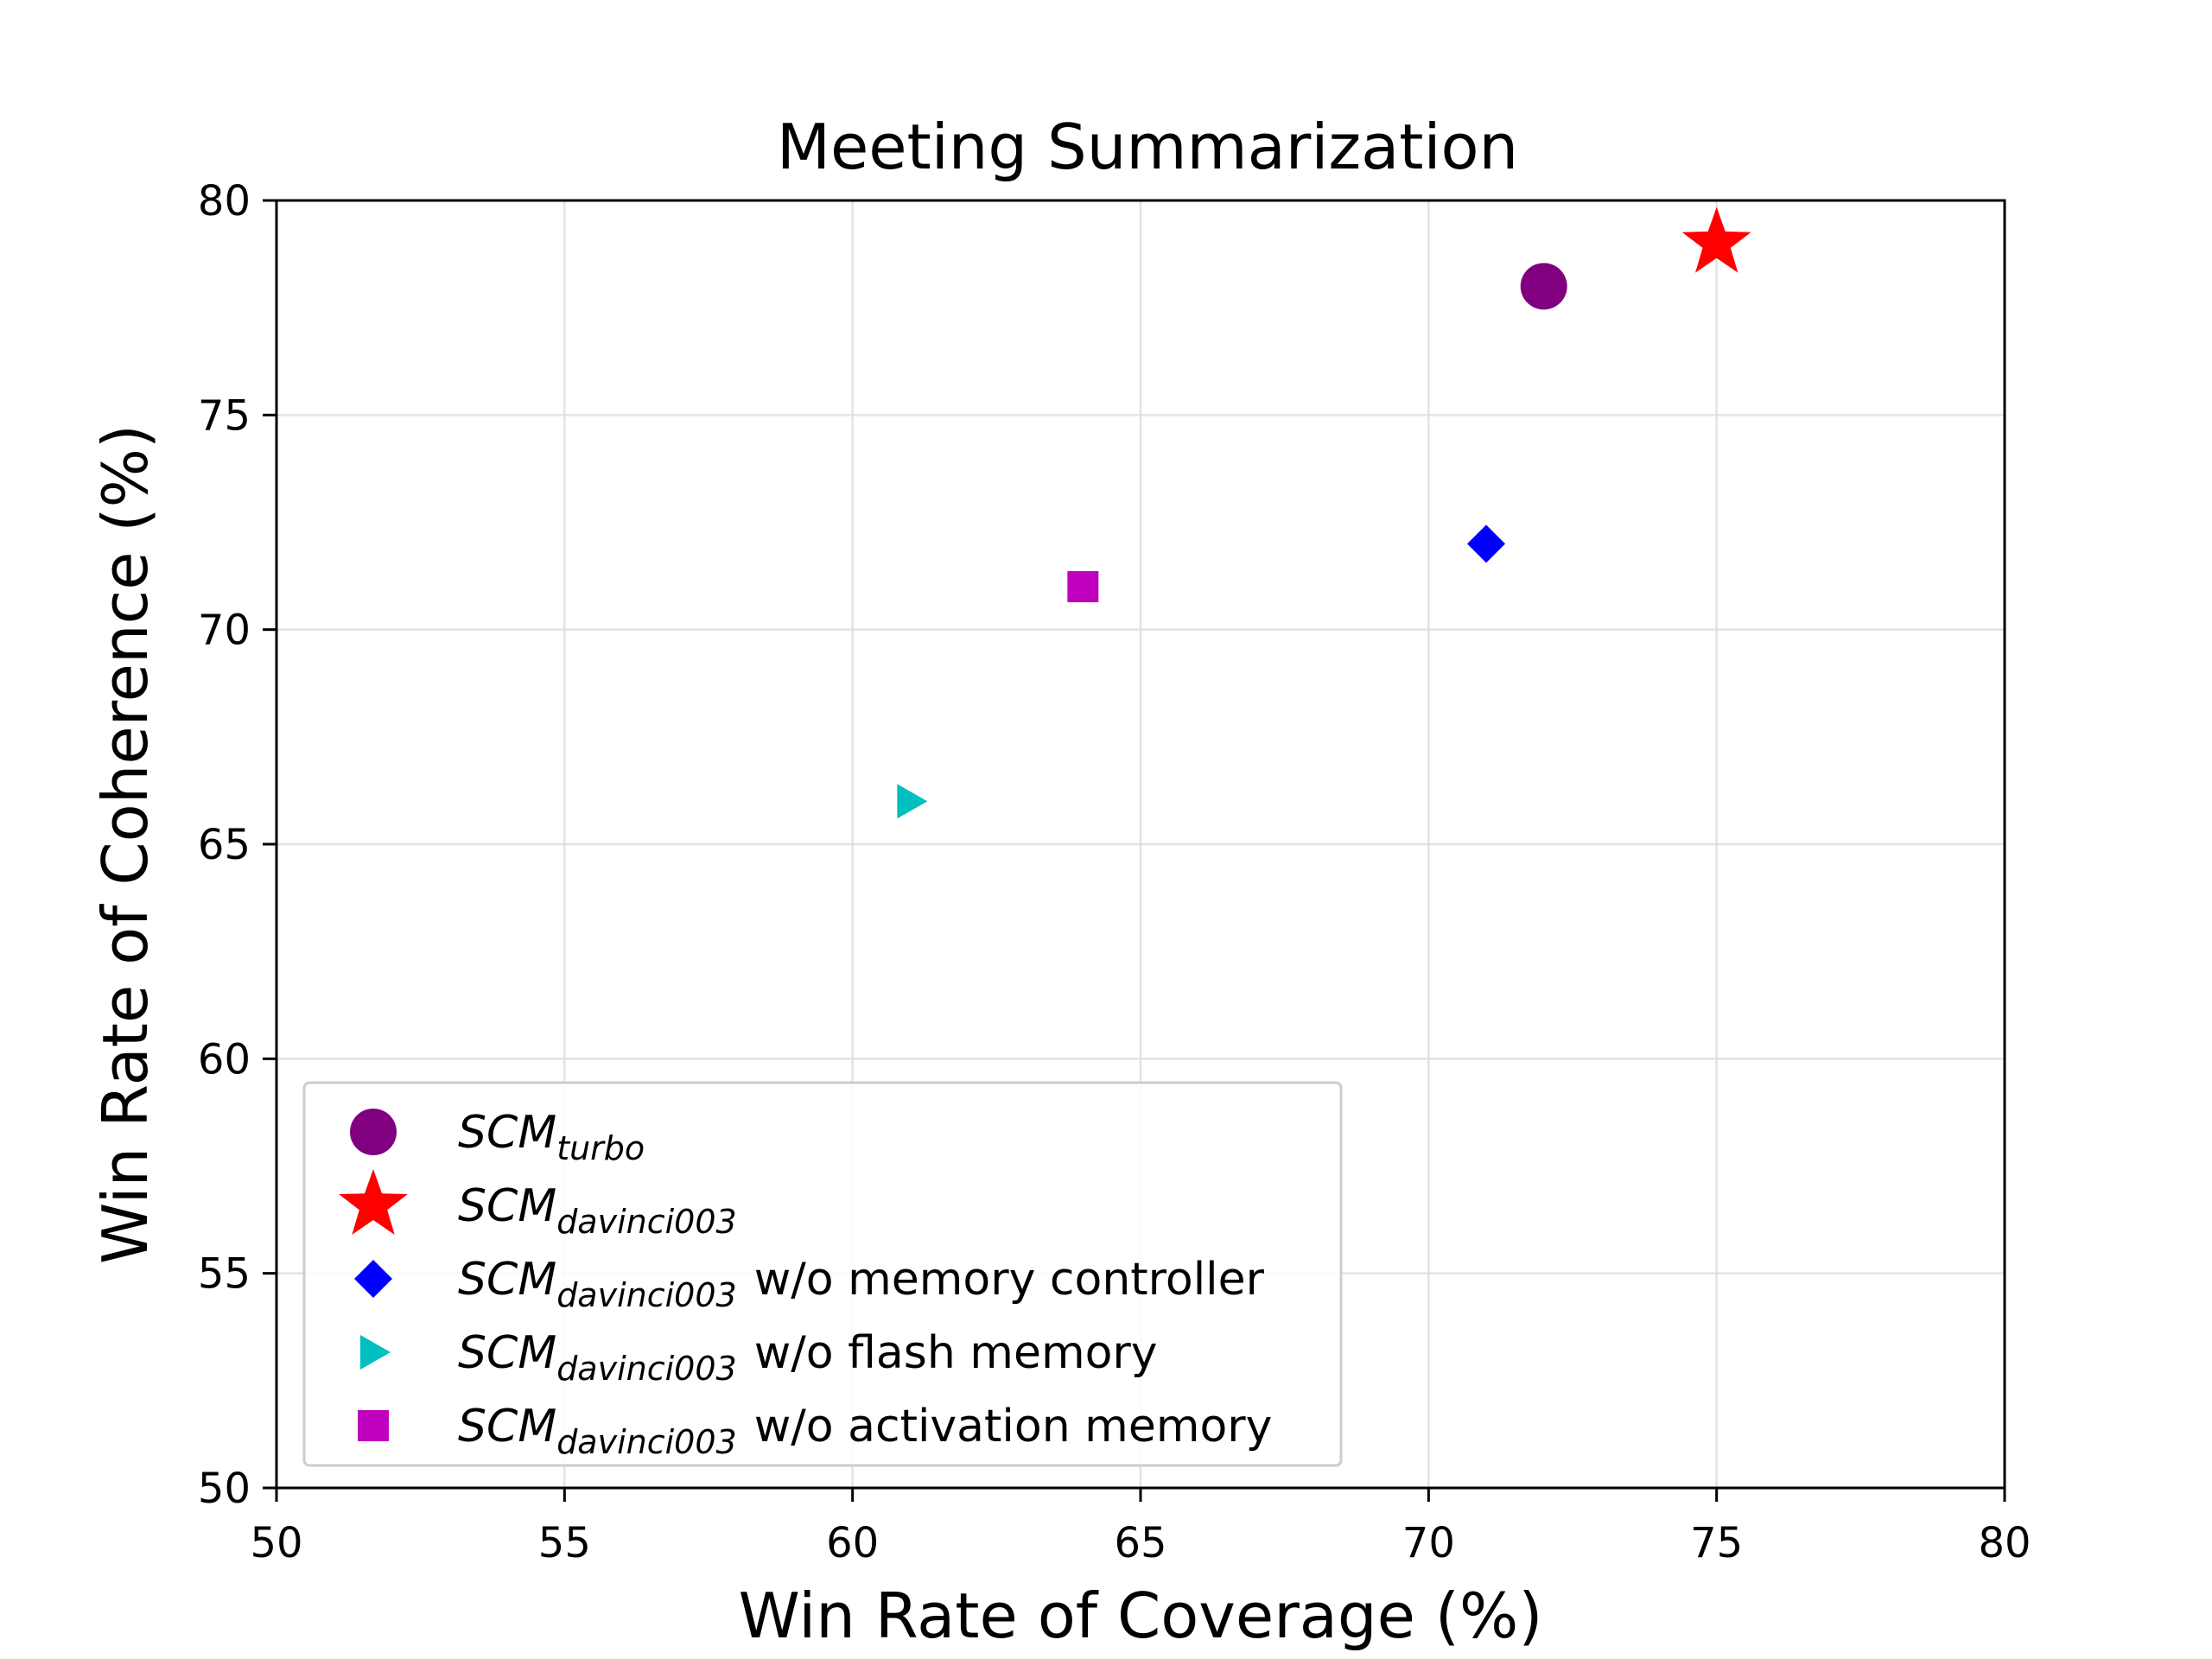 This screenshot has width=2212, height=1659. I want to click on x-axis-label: Win Rate of Coverage (%), so click(1141, 1616).